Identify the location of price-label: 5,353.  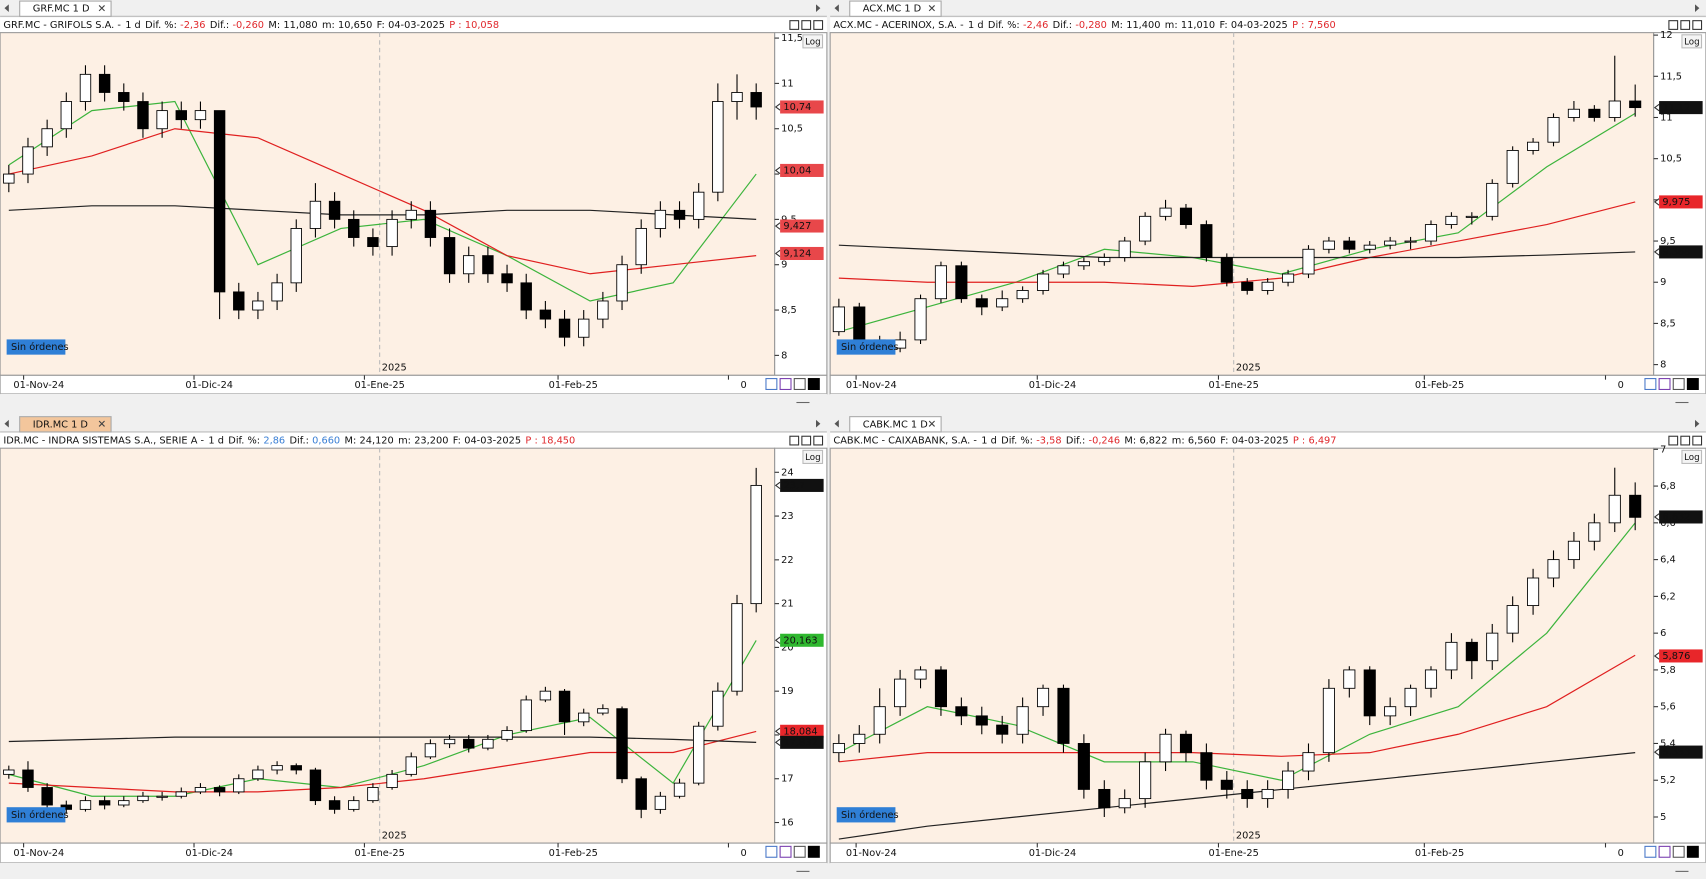
(1676, 752).